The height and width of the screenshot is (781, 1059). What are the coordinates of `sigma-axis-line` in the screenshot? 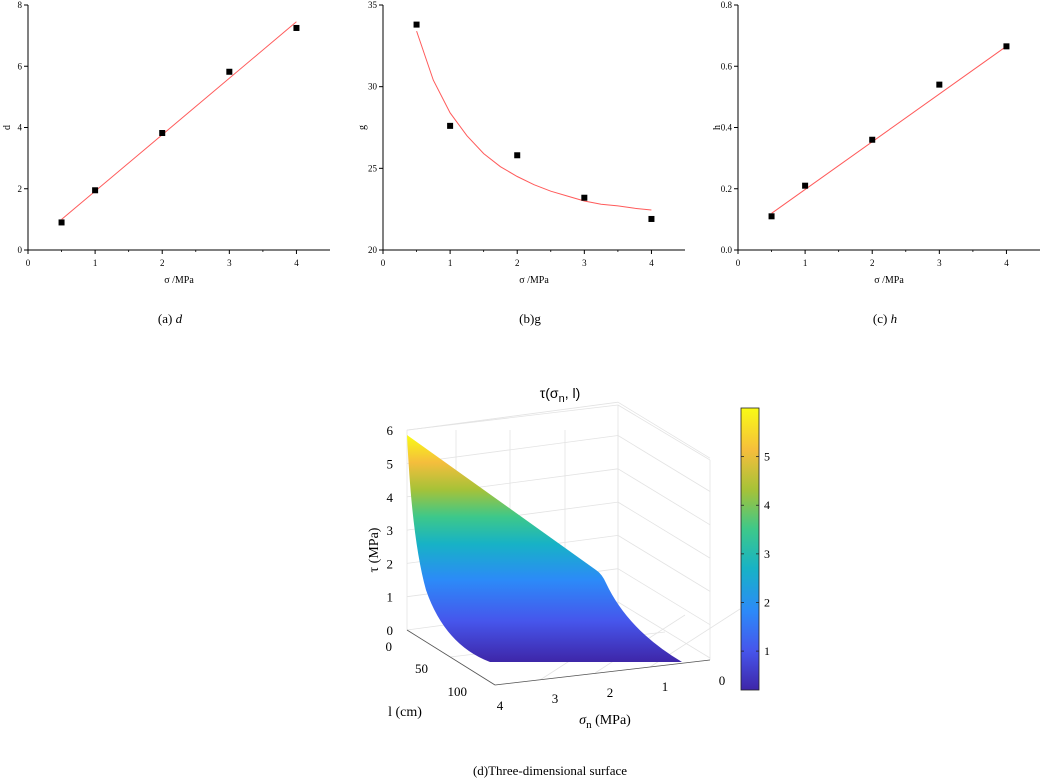 It's located at (602, 672).